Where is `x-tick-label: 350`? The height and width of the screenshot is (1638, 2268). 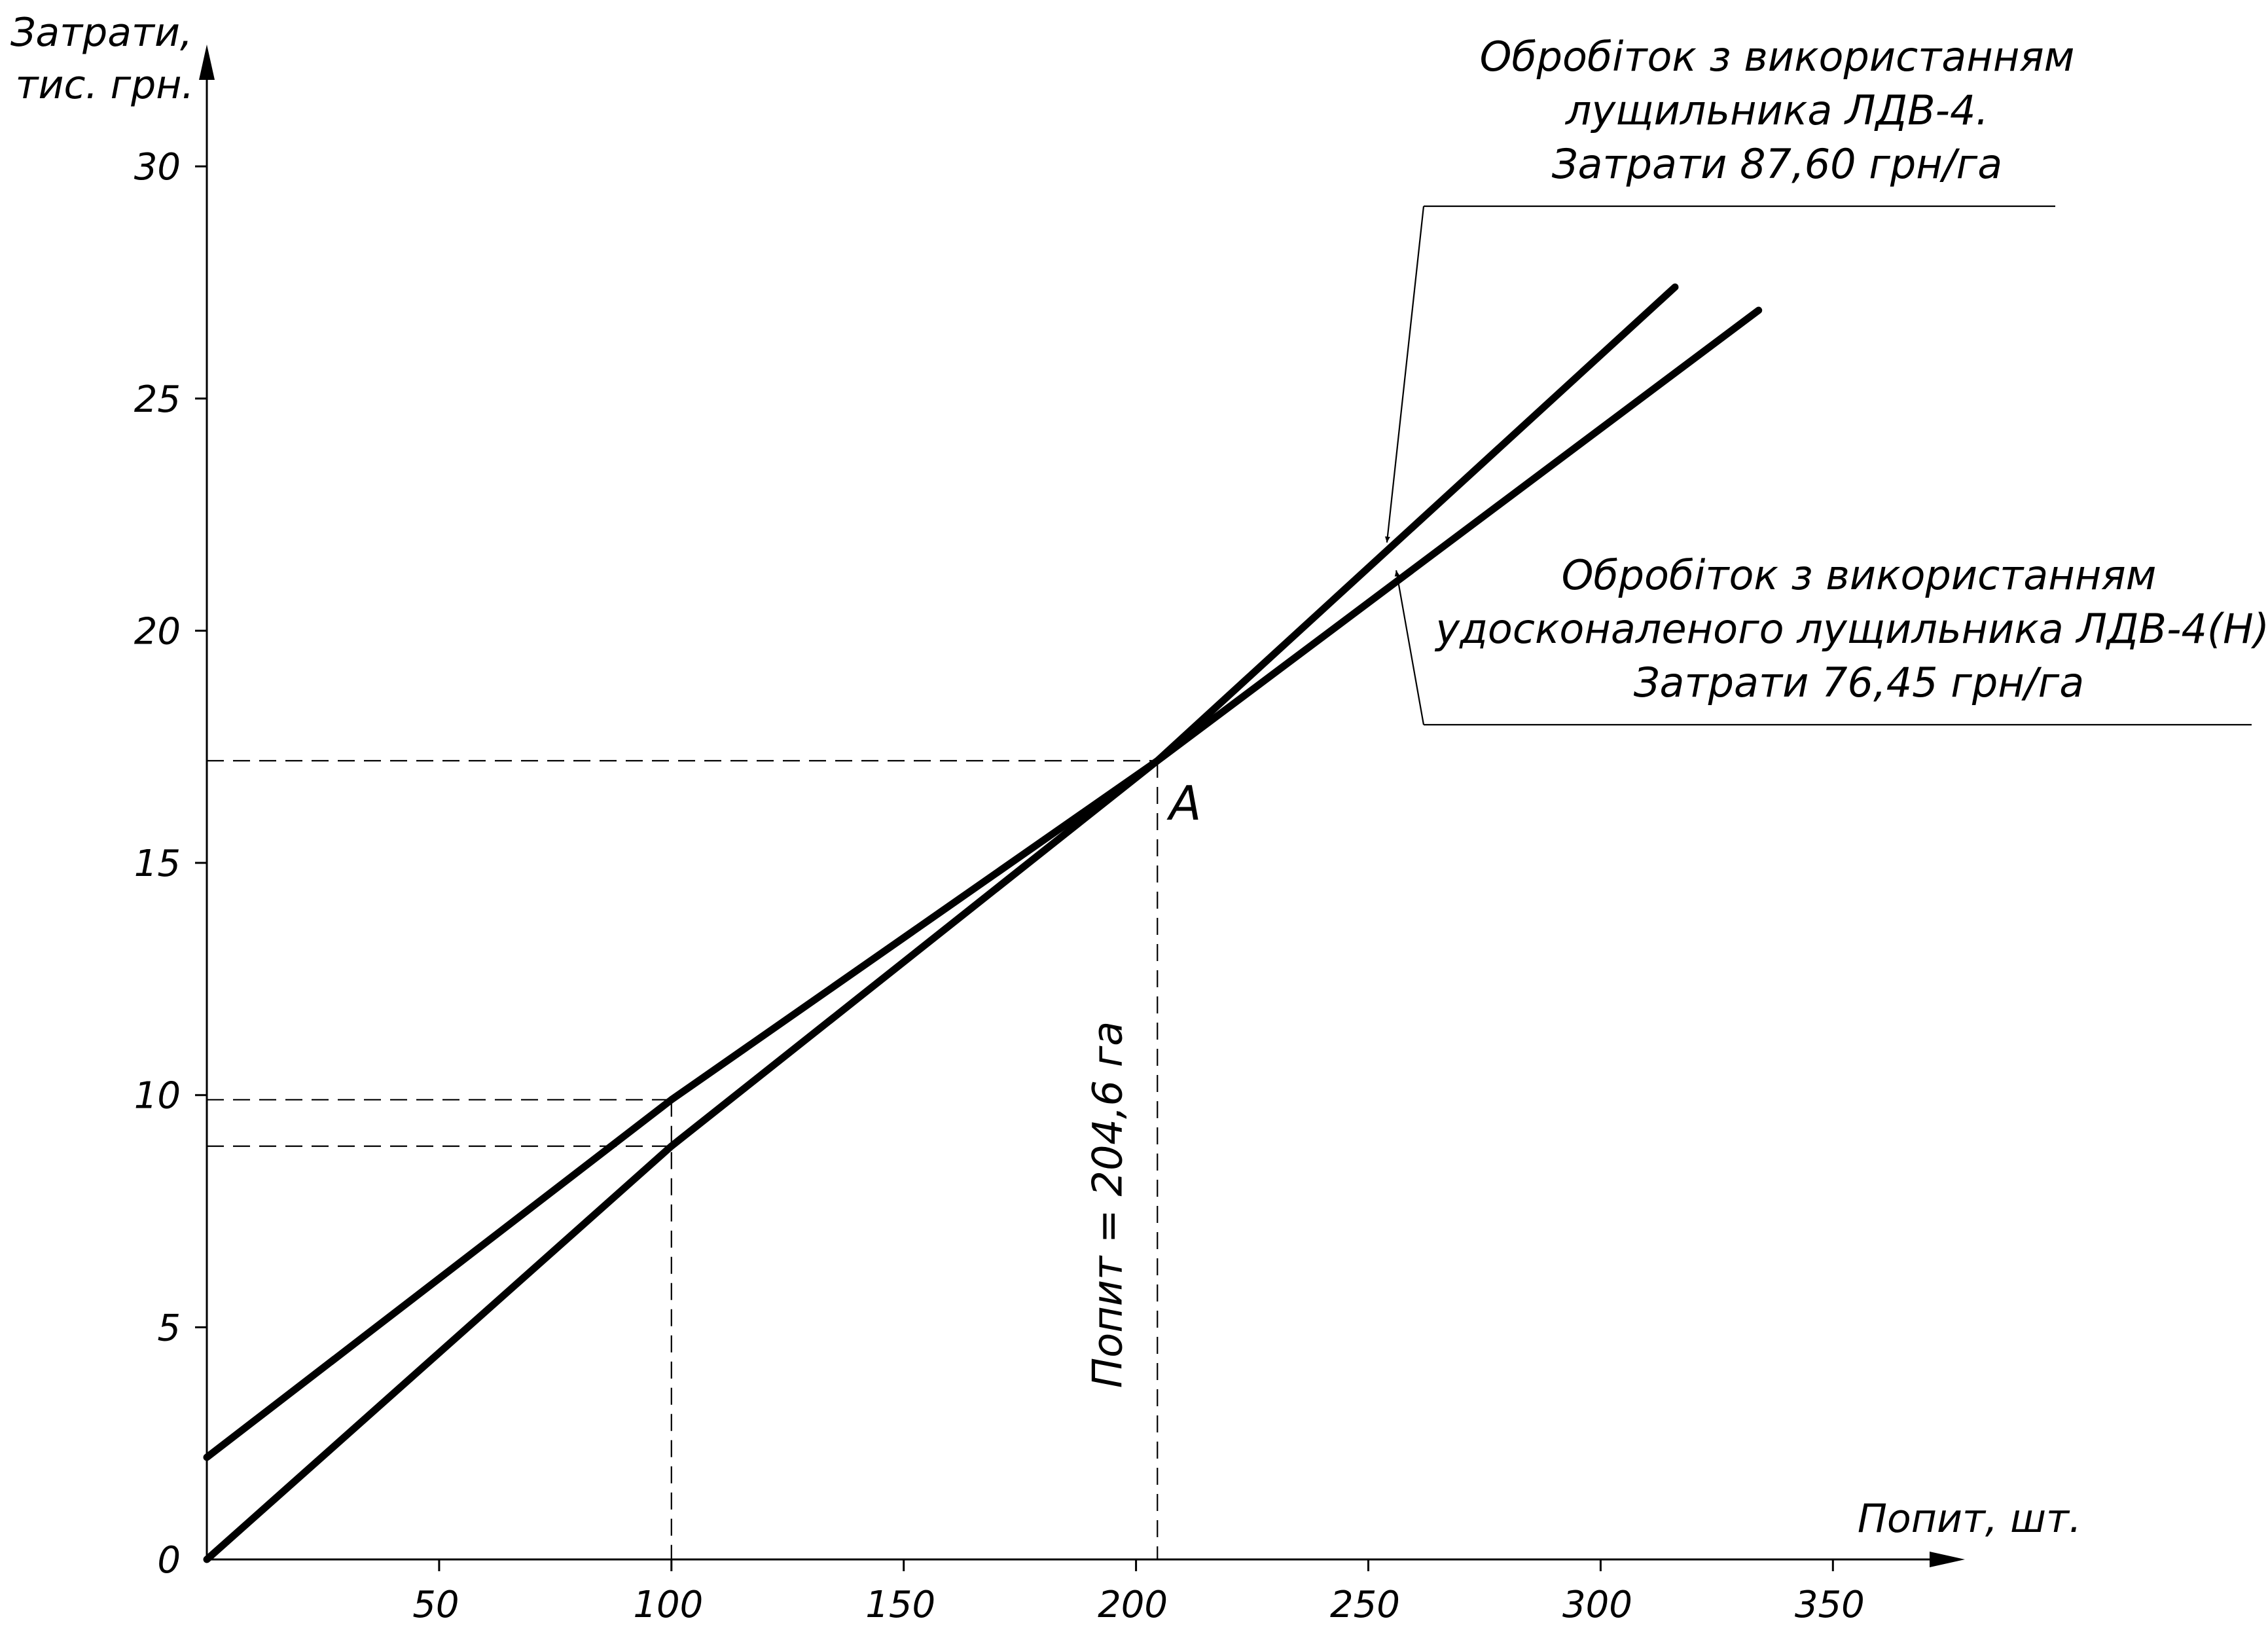 x-tick-label: 350 is located at coordinates (1830, 1605).